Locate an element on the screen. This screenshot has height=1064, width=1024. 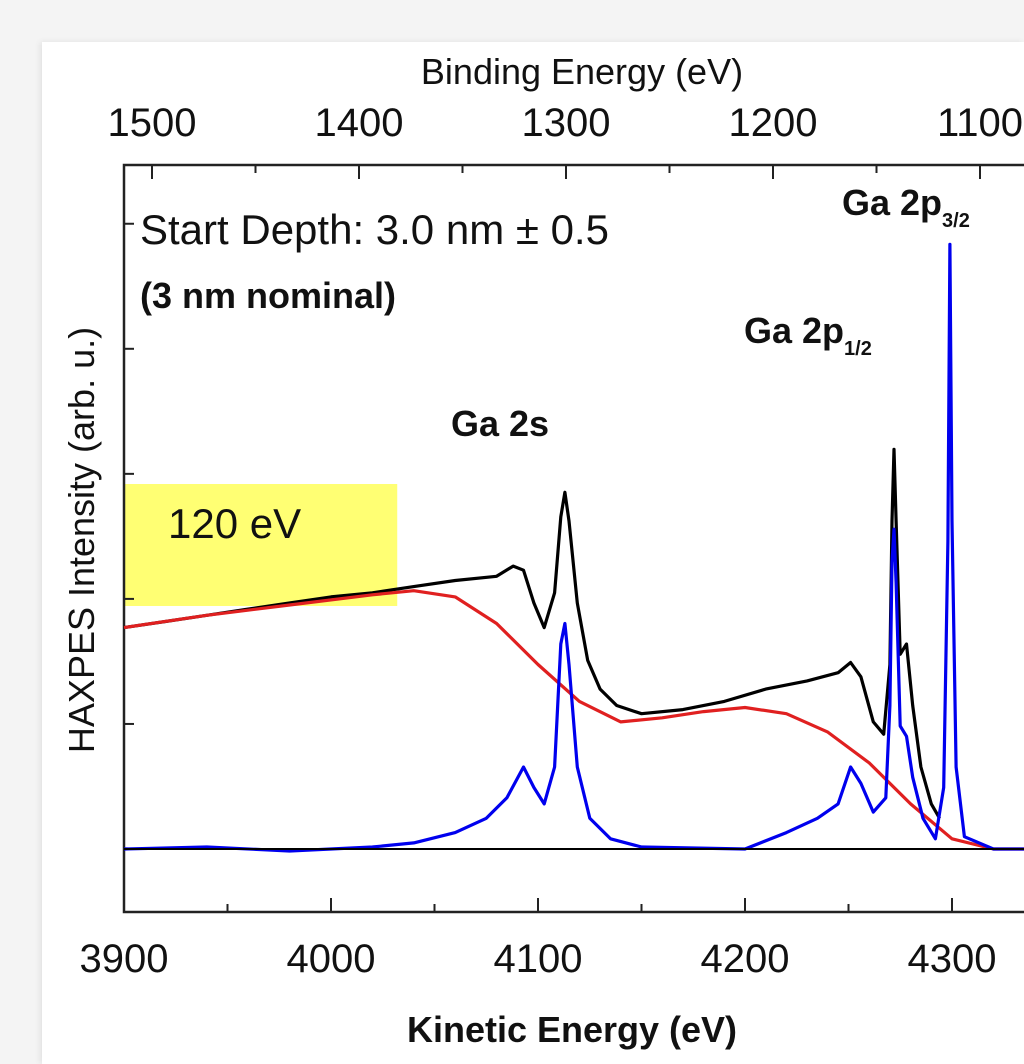
top-x-tick-label: 1300 is located at coordinates (566, 123).